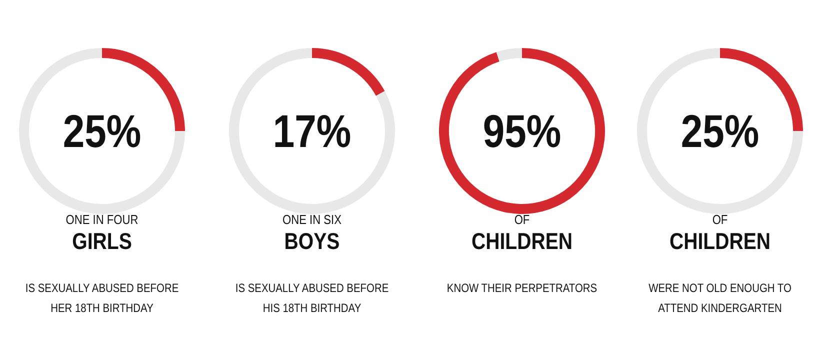  Describe the element at coordinates (102, 219) in the screenshot. I see `text: ONE IN FOUR` at that location.